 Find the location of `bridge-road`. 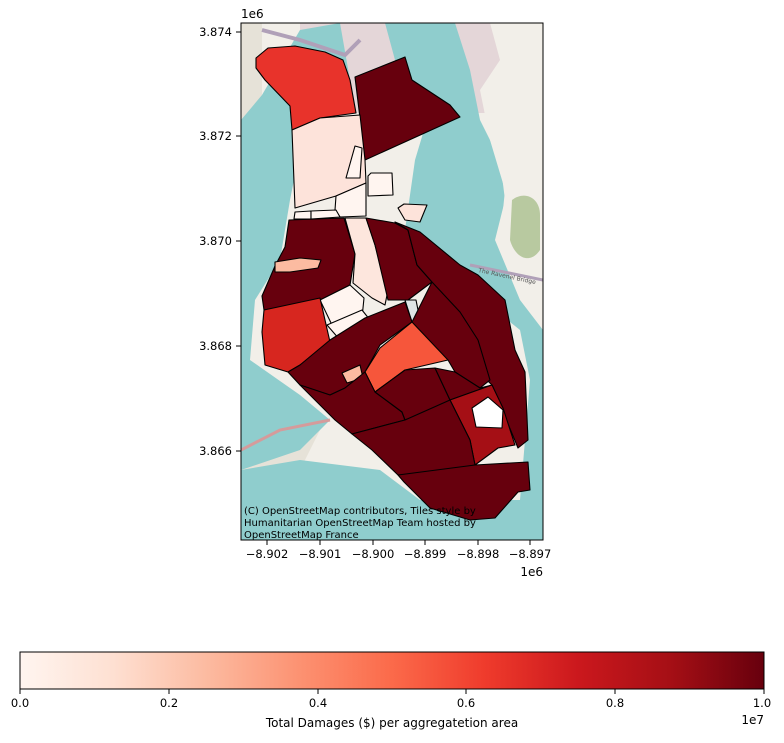

bridge-road is located at coordinates (506, 272).